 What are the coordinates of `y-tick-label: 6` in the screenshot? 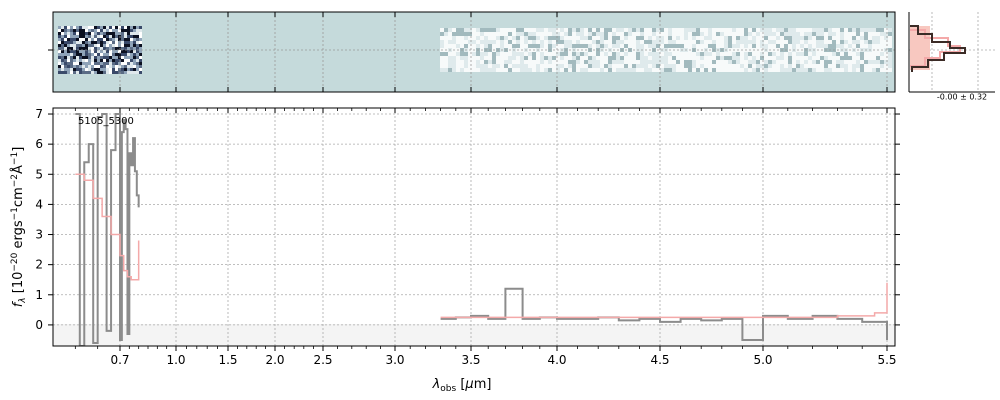 It's located at (39, 144).